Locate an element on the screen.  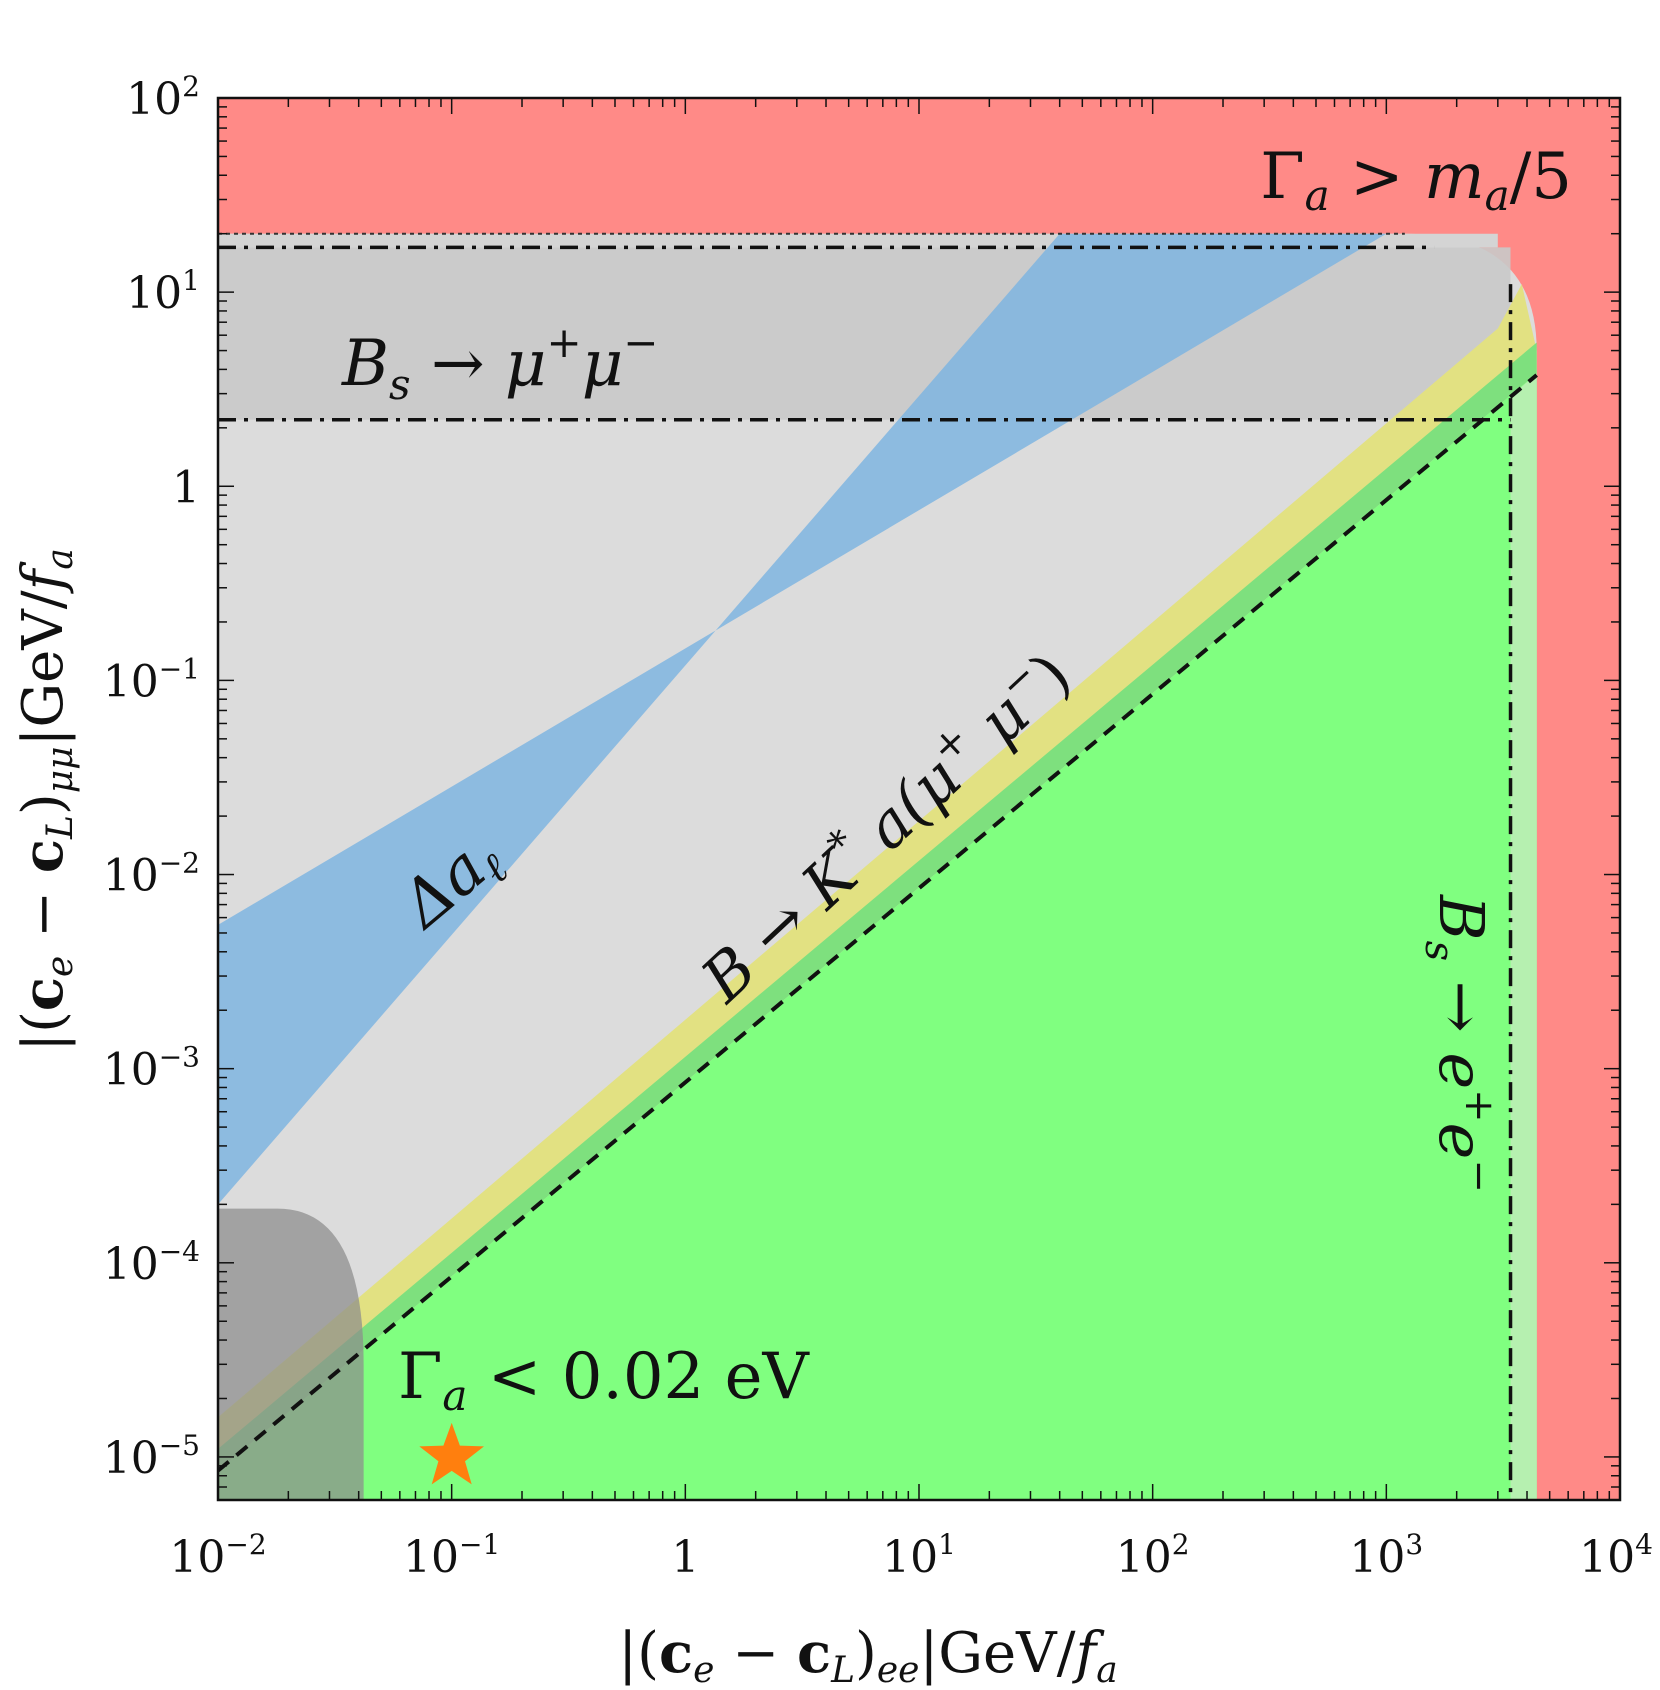
width-excluded-label: Γa > ma/5 is located at coordinates (1416, 180).